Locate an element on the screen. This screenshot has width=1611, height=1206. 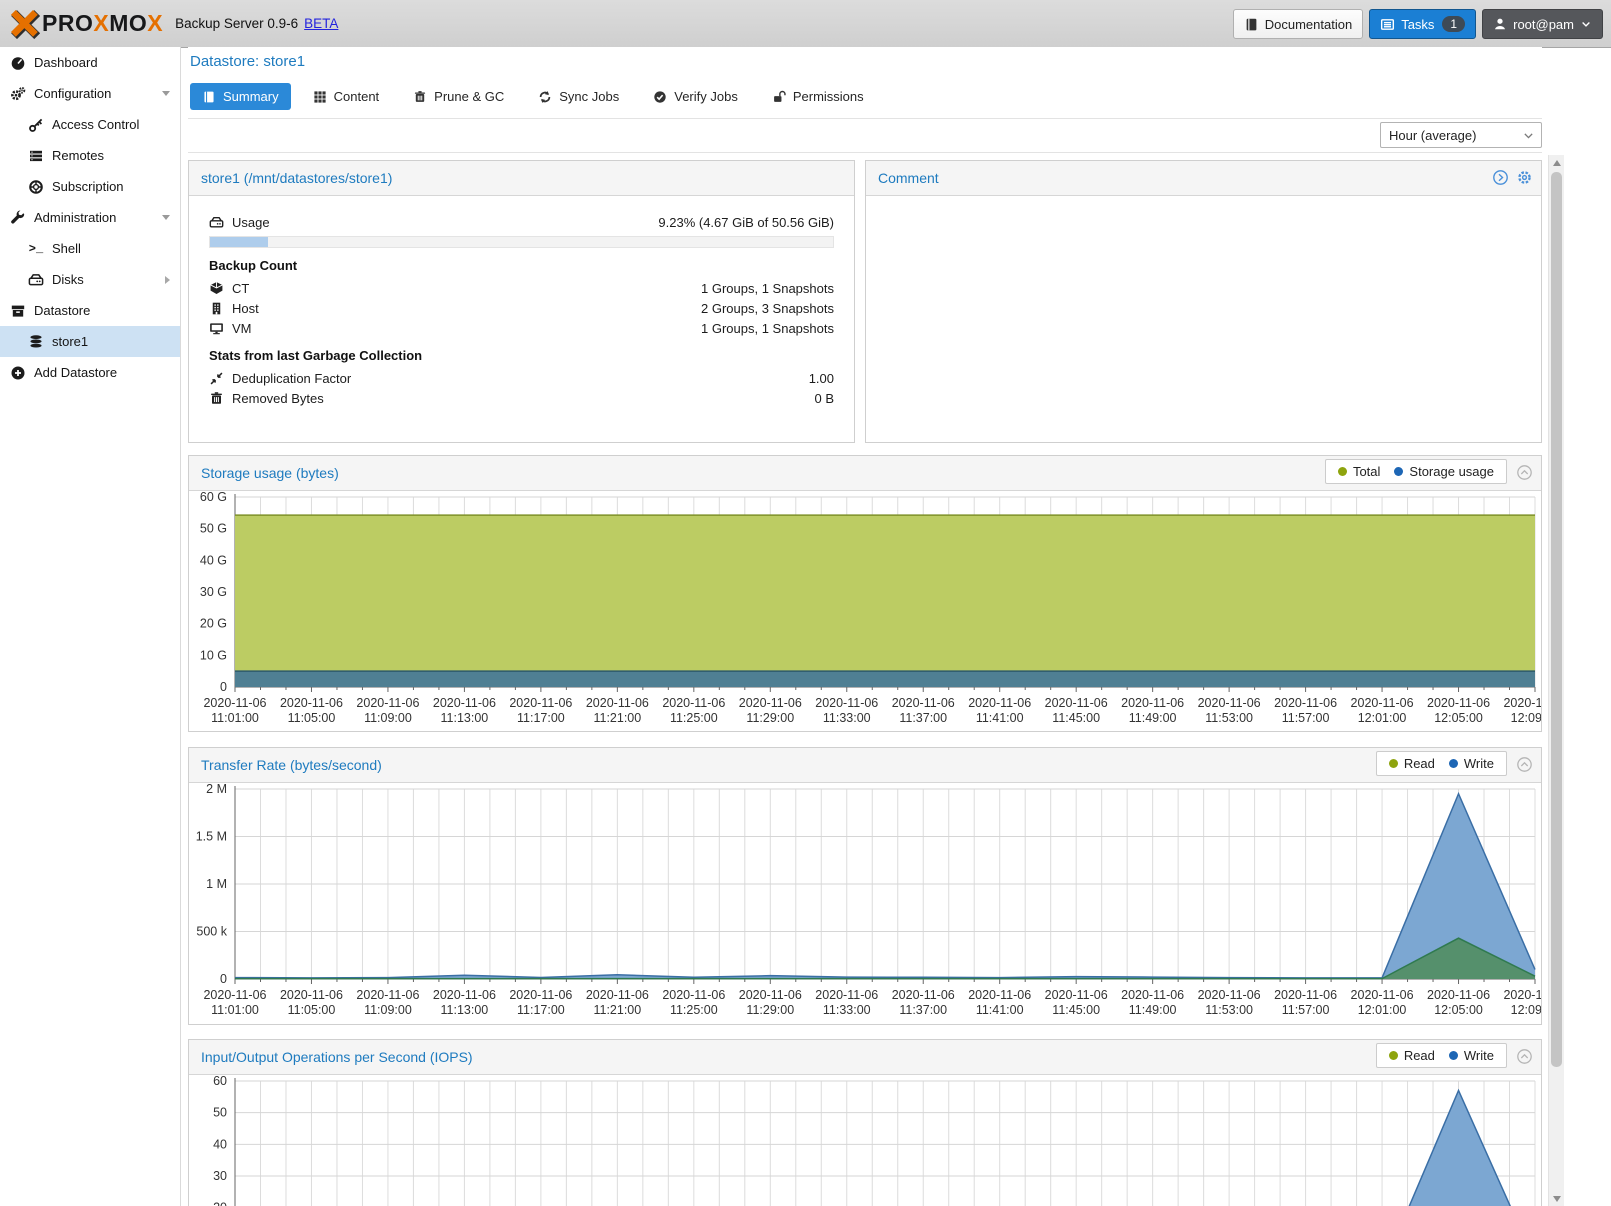
timeframe-select: Hour (average) is located at coordinates (1461, 135).